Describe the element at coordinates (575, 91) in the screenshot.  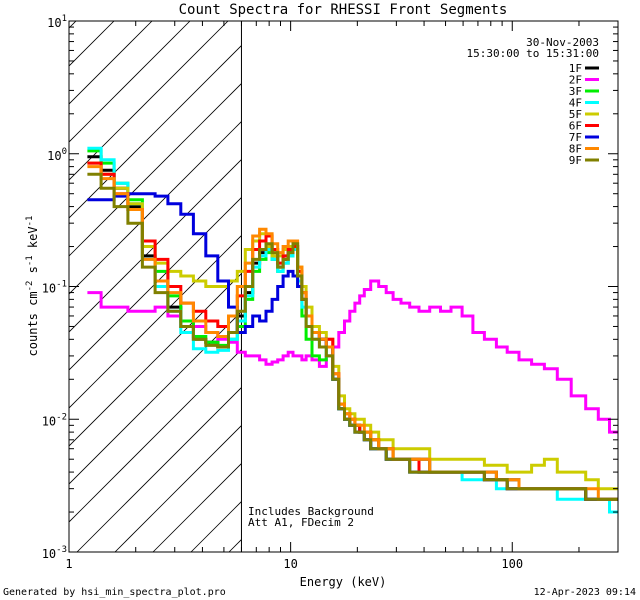
I see `legend-label-3f: 3F` at that location.